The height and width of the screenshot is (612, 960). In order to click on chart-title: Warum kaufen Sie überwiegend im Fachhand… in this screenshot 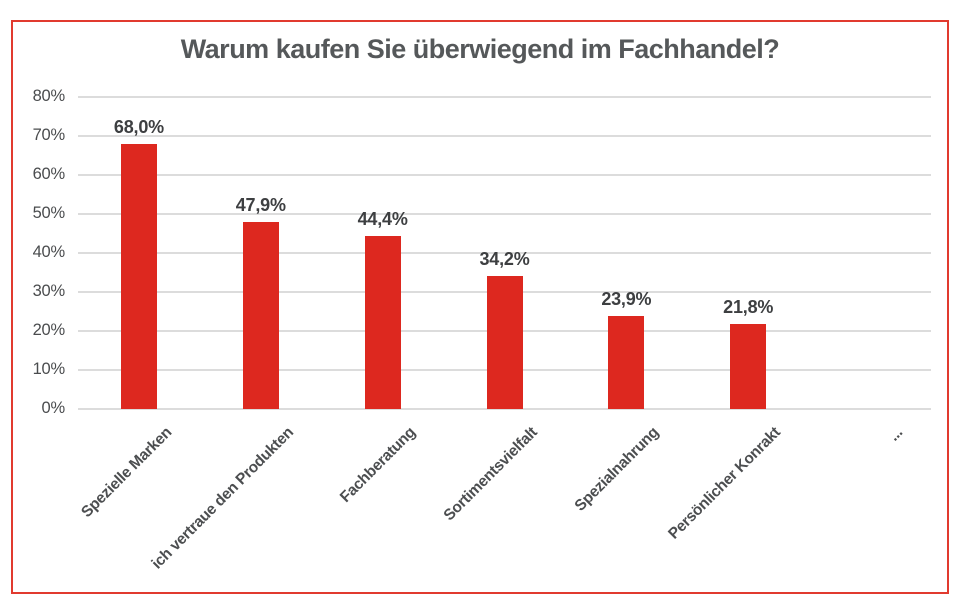, I will do `click(480, 49)`.